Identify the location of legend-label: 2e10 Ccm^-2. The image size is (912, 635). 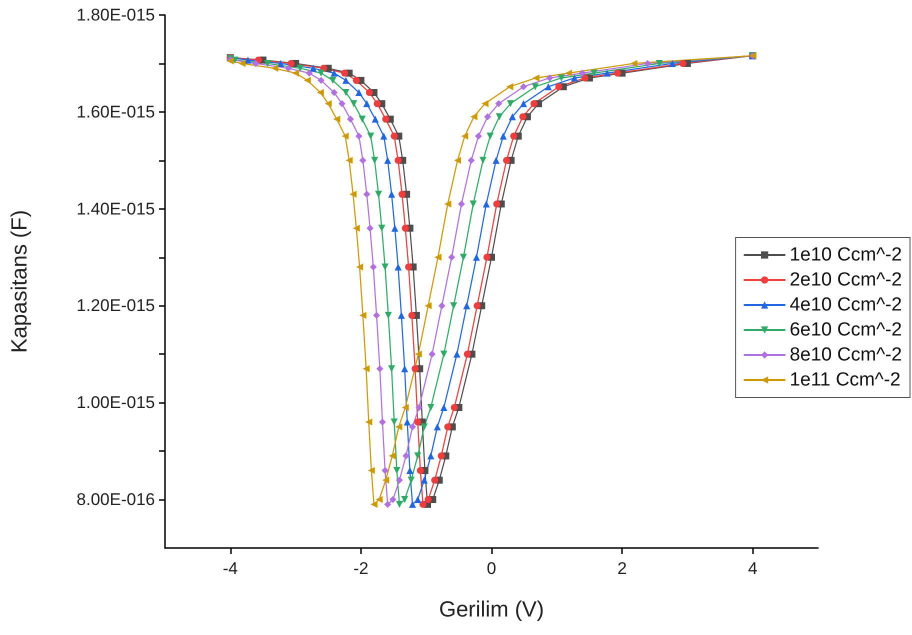
(846, 280).